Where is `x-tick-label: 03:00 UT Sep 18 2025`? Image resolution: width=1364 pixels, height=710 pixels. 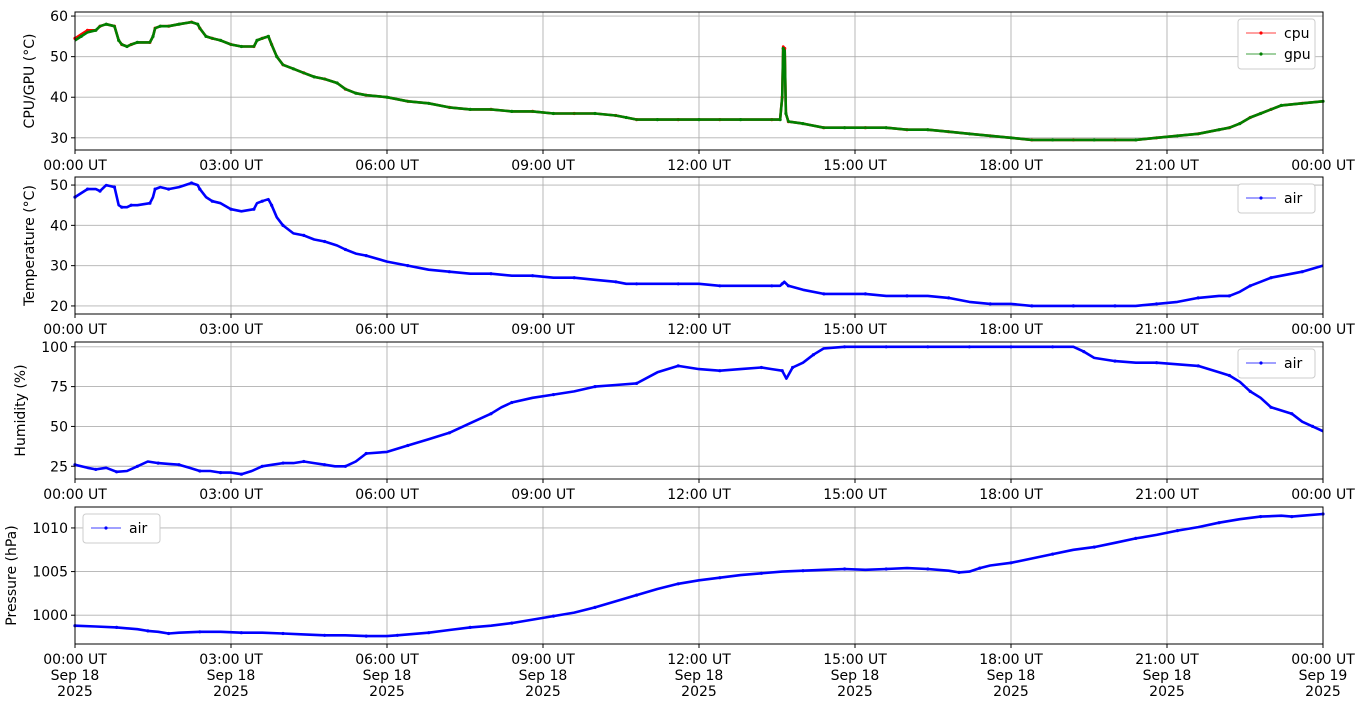
x-tick-label: 03:00 UT Sep 18 2025 is located at coordinates (231, 676).